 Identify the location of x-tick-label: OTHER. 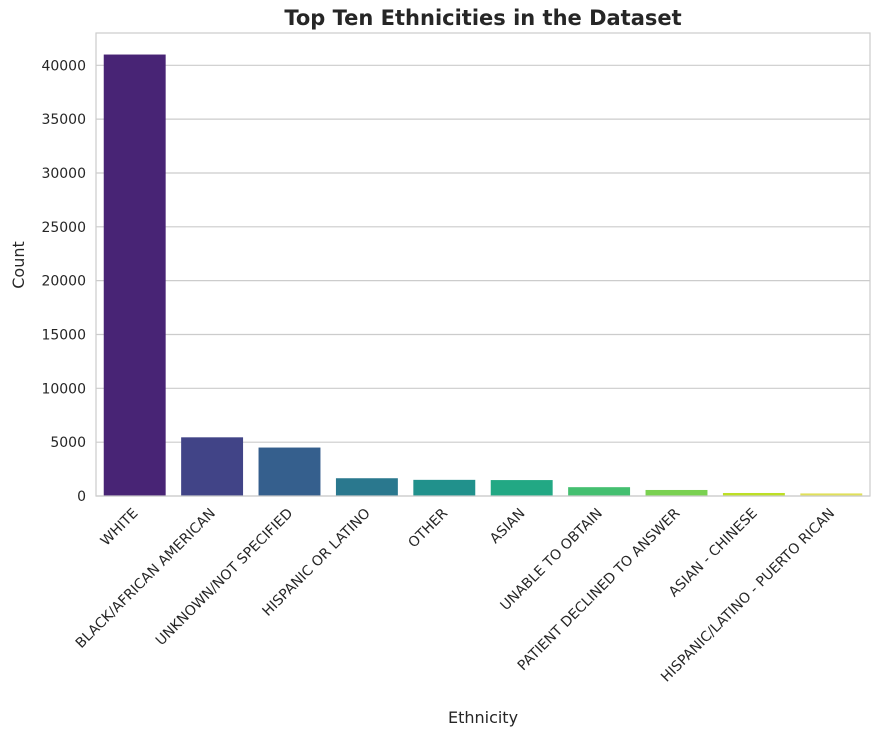
(428, 528).